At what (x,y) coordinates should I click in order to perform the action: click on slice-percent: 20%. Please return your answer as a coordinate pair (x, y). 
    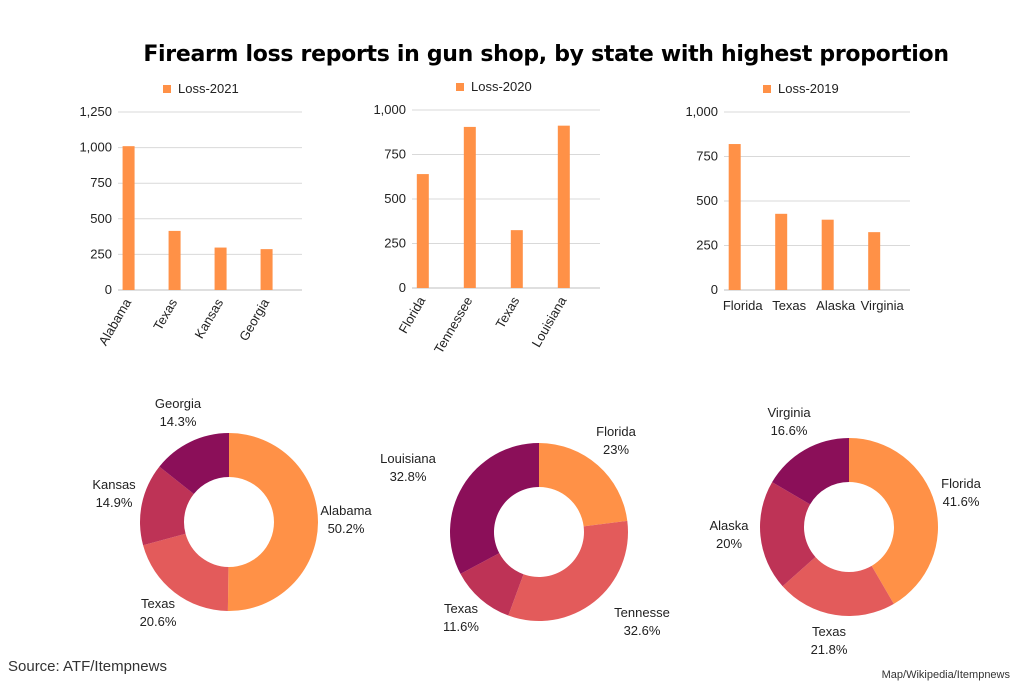
    Looking at the image, I should click on (729, 543).